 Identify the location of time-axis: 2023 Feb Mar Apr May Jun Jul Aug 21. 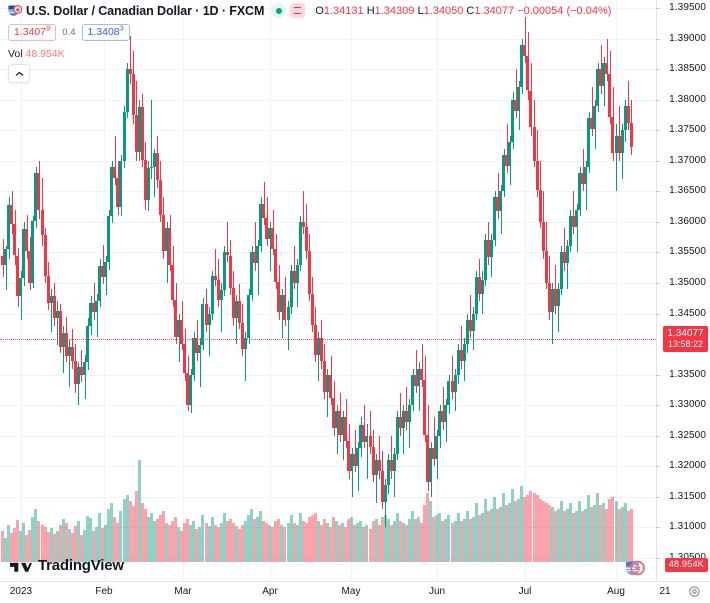
(355, 590).